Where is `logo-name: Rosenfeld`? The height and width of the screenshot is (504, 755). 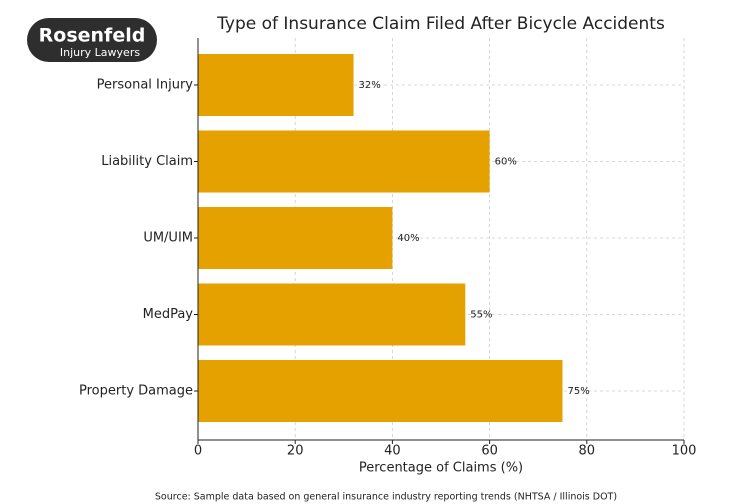 logo-name: Rosenfeld is located at coordinates (92, 36).